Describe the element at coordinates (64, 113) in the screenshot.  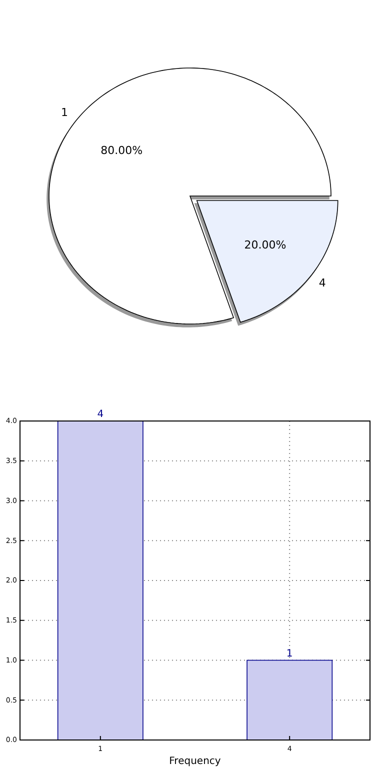
I see `slice-label: 1` at that location.